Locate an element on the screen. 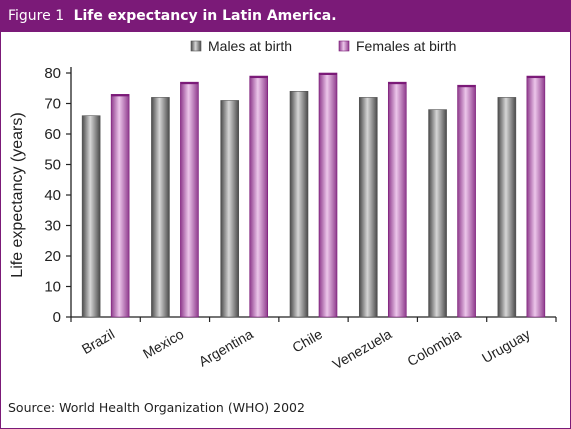  y-tick-label: 60 is located at coordinates (52, 134).